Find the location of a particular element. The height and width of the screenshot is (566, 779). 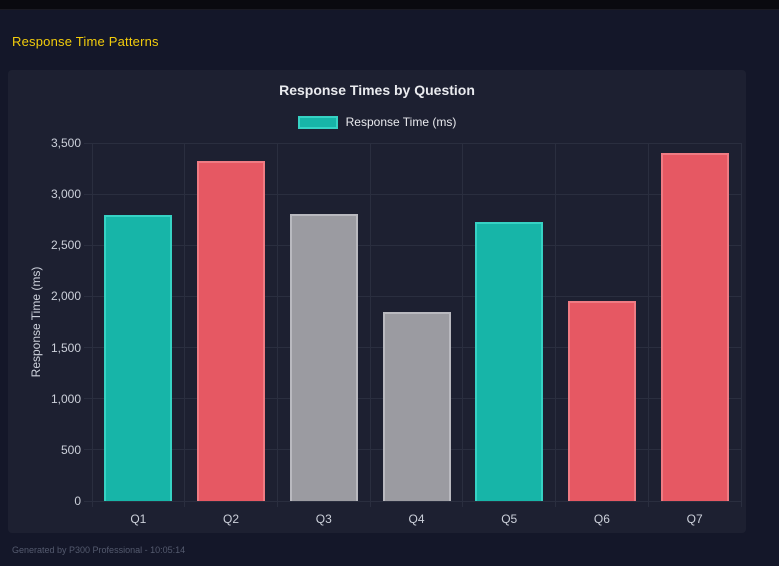

x-tick-label: Q6 is located at coordinates (601, 519).